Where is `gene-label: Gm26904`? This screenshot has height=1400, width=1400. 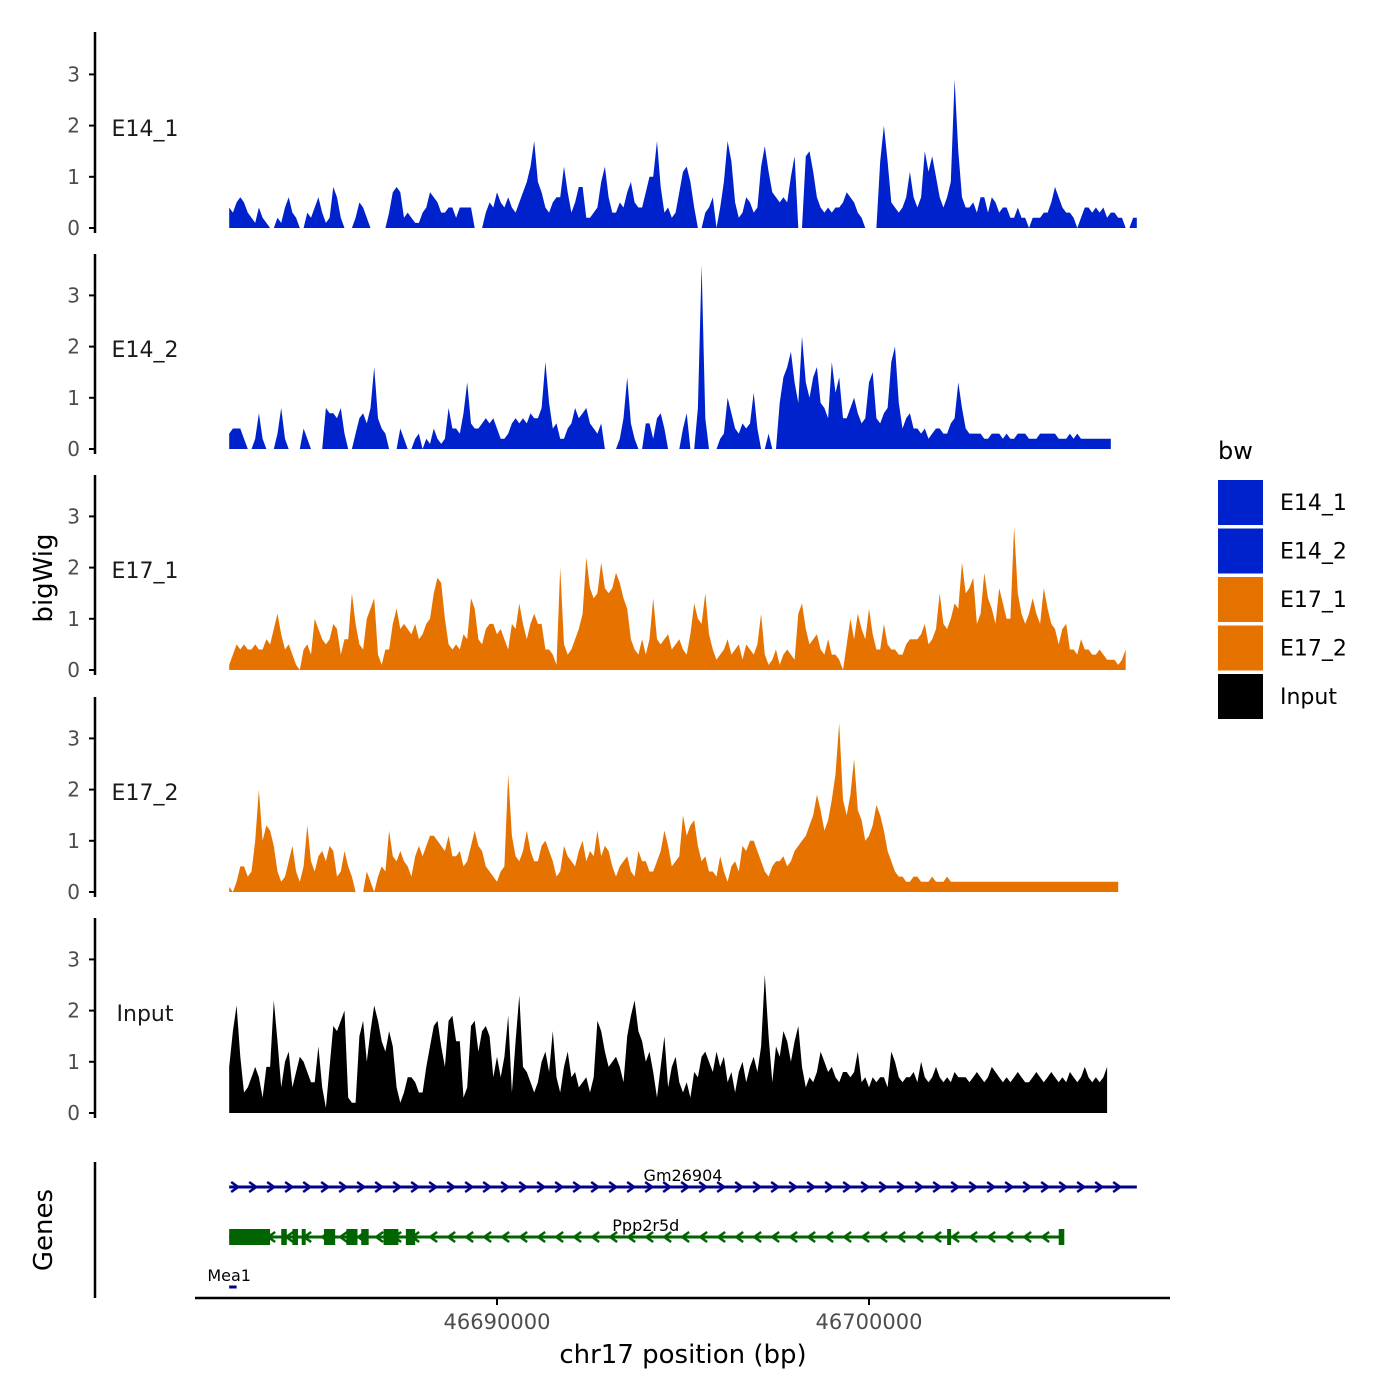 gene-label: Gm26904 is located at coordinates (683, 1175).